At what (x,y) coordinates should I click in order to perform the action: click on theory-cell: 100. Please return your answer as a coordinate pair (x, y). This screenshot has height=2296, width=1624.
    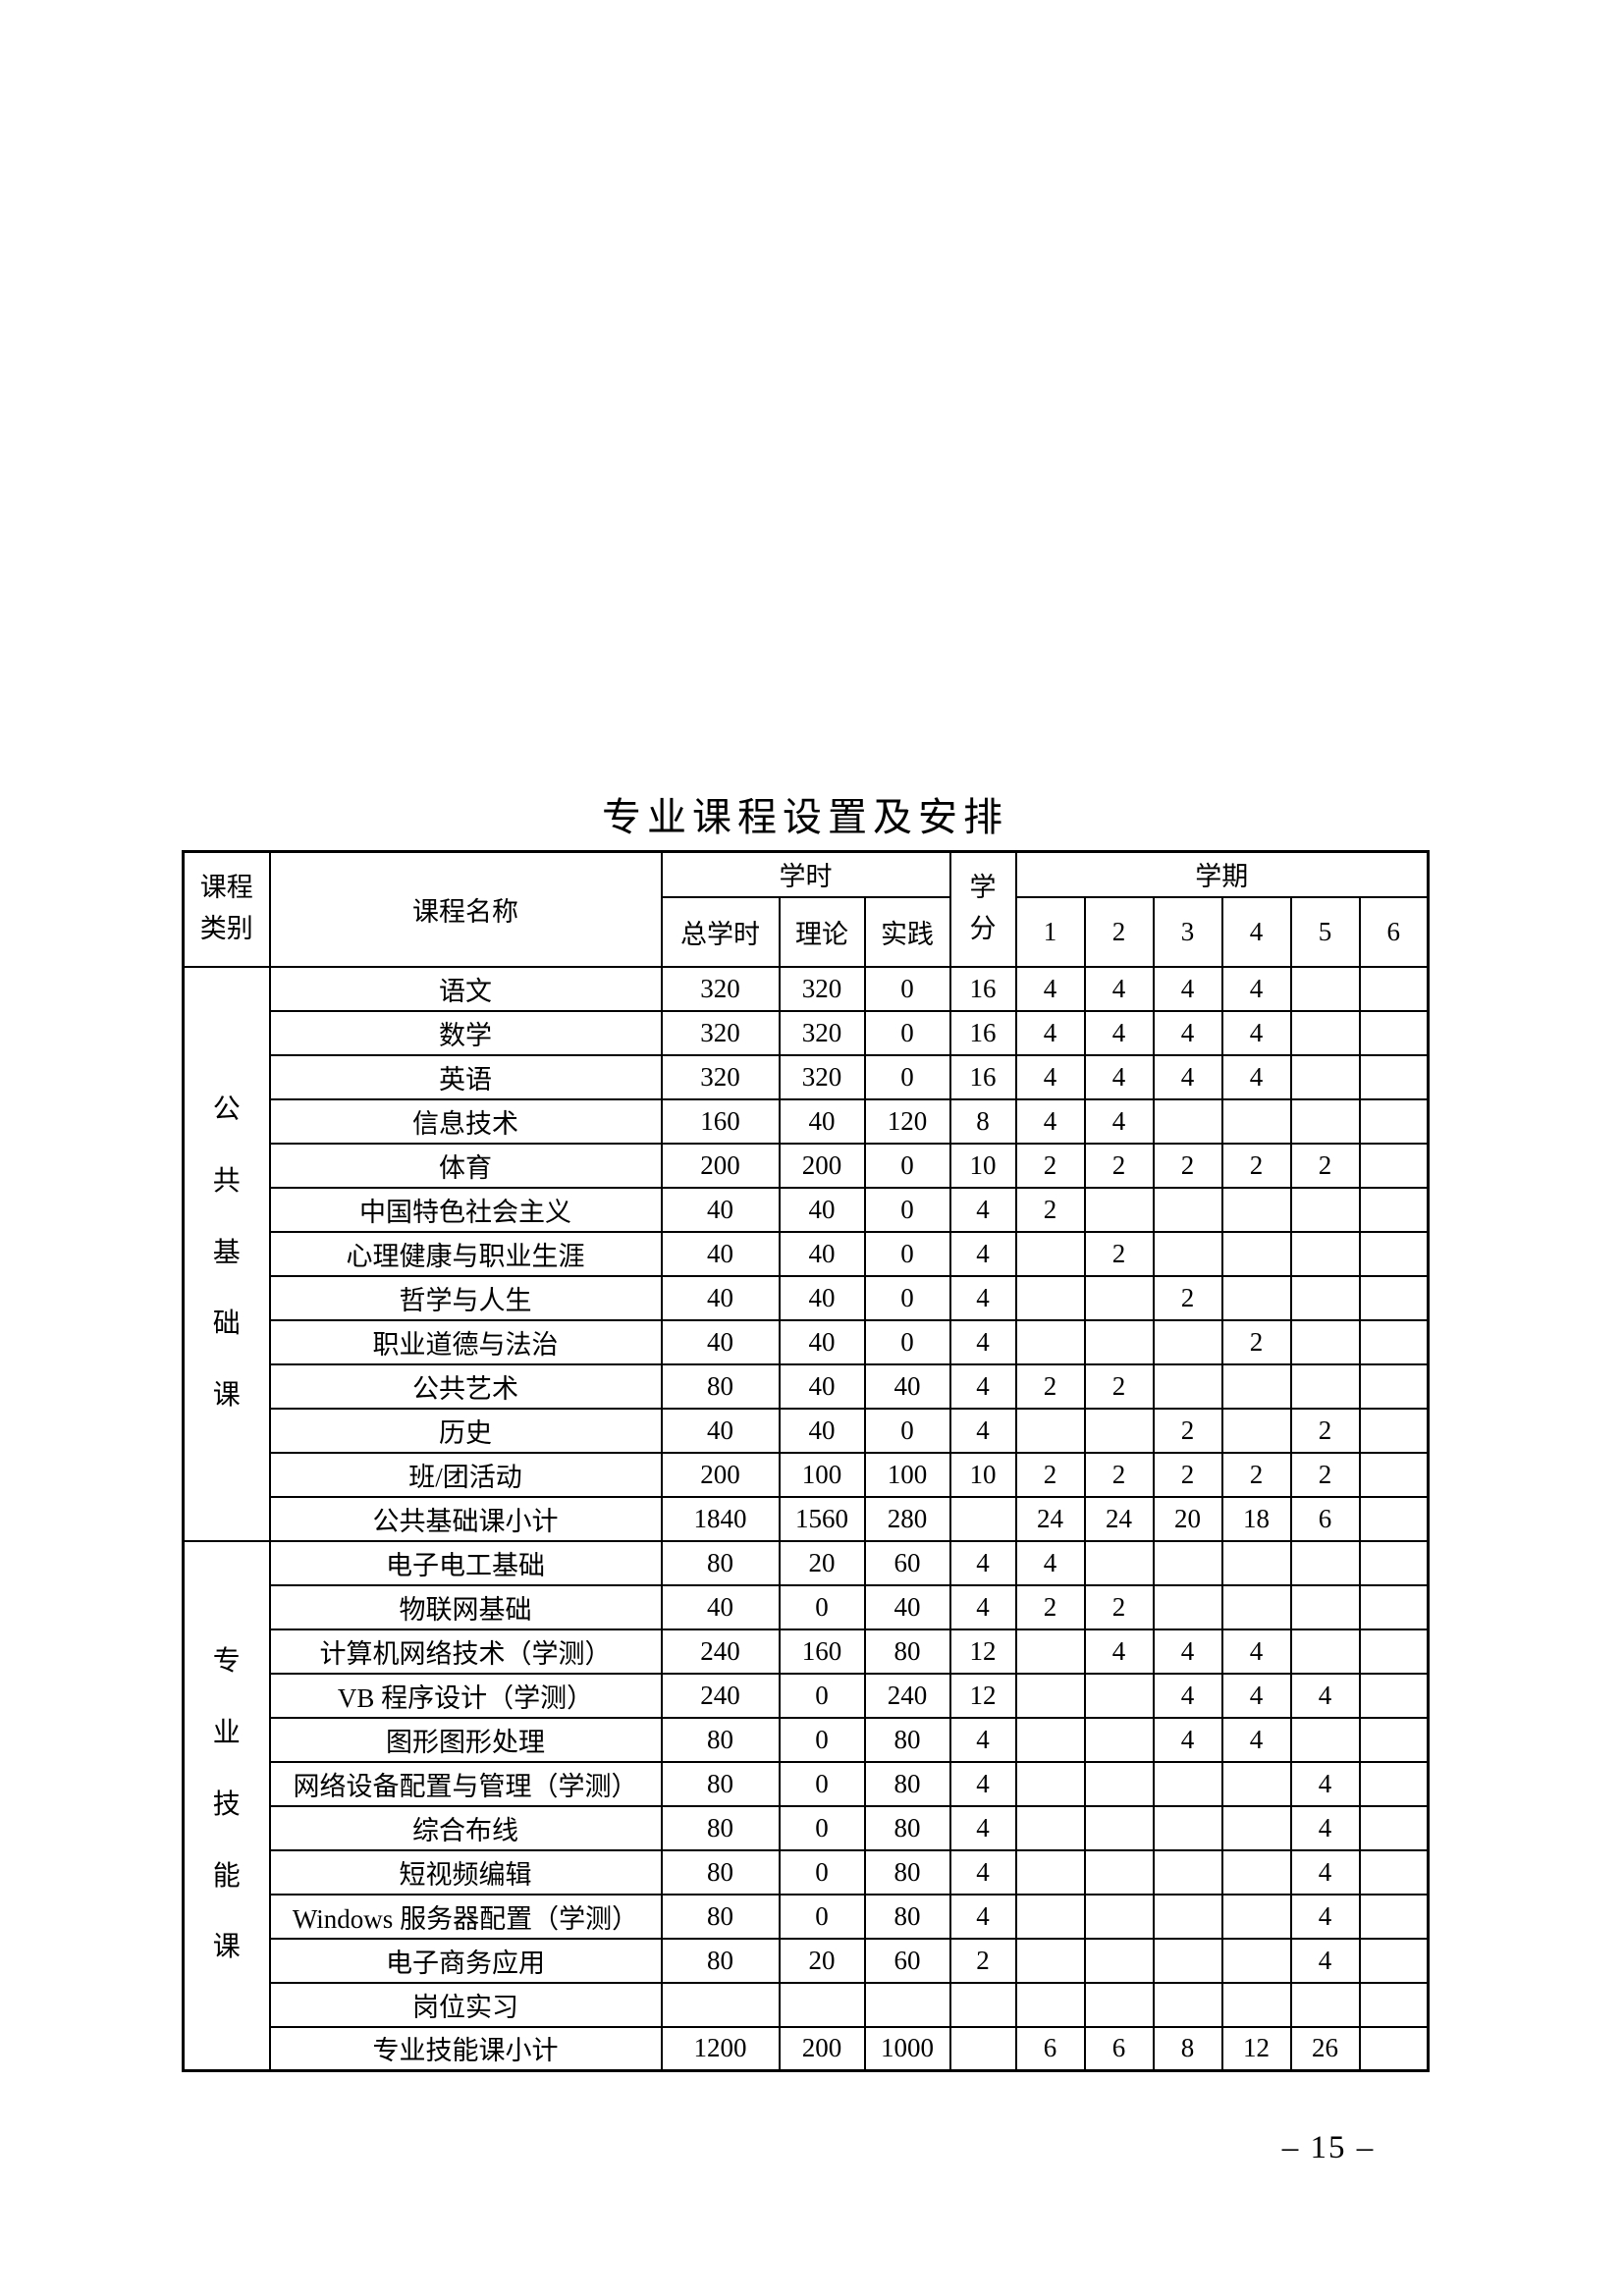
    Looking at the image, I should click on (822, 1474).